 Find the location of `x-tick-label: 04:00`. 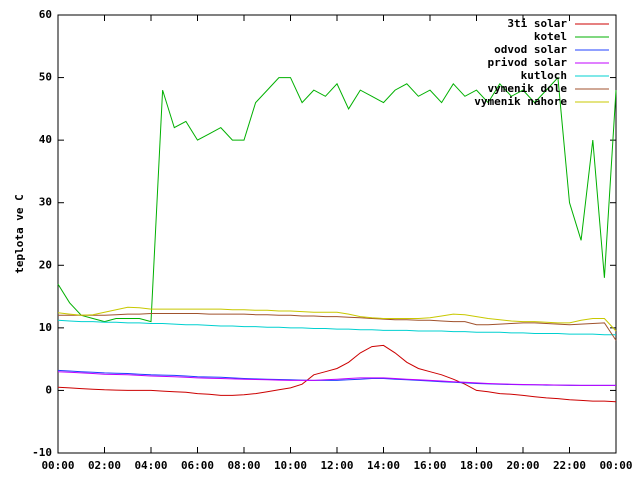

x-tick-label: 04:00 is located at coordinates (150, 465).